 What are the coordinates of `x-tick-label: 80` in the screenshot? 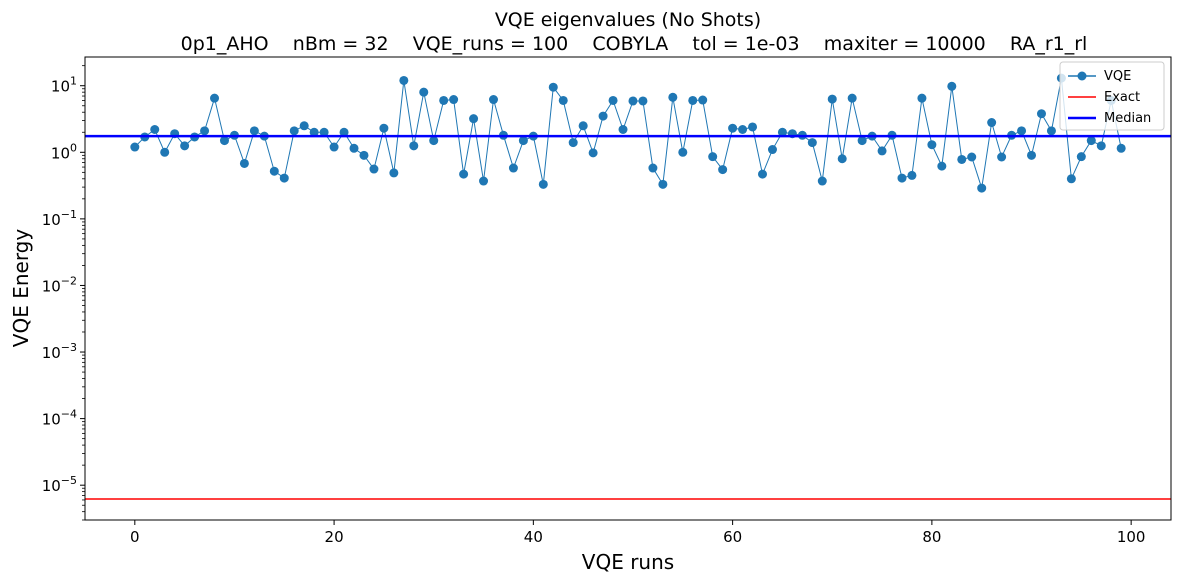 It's located at (931, 537).